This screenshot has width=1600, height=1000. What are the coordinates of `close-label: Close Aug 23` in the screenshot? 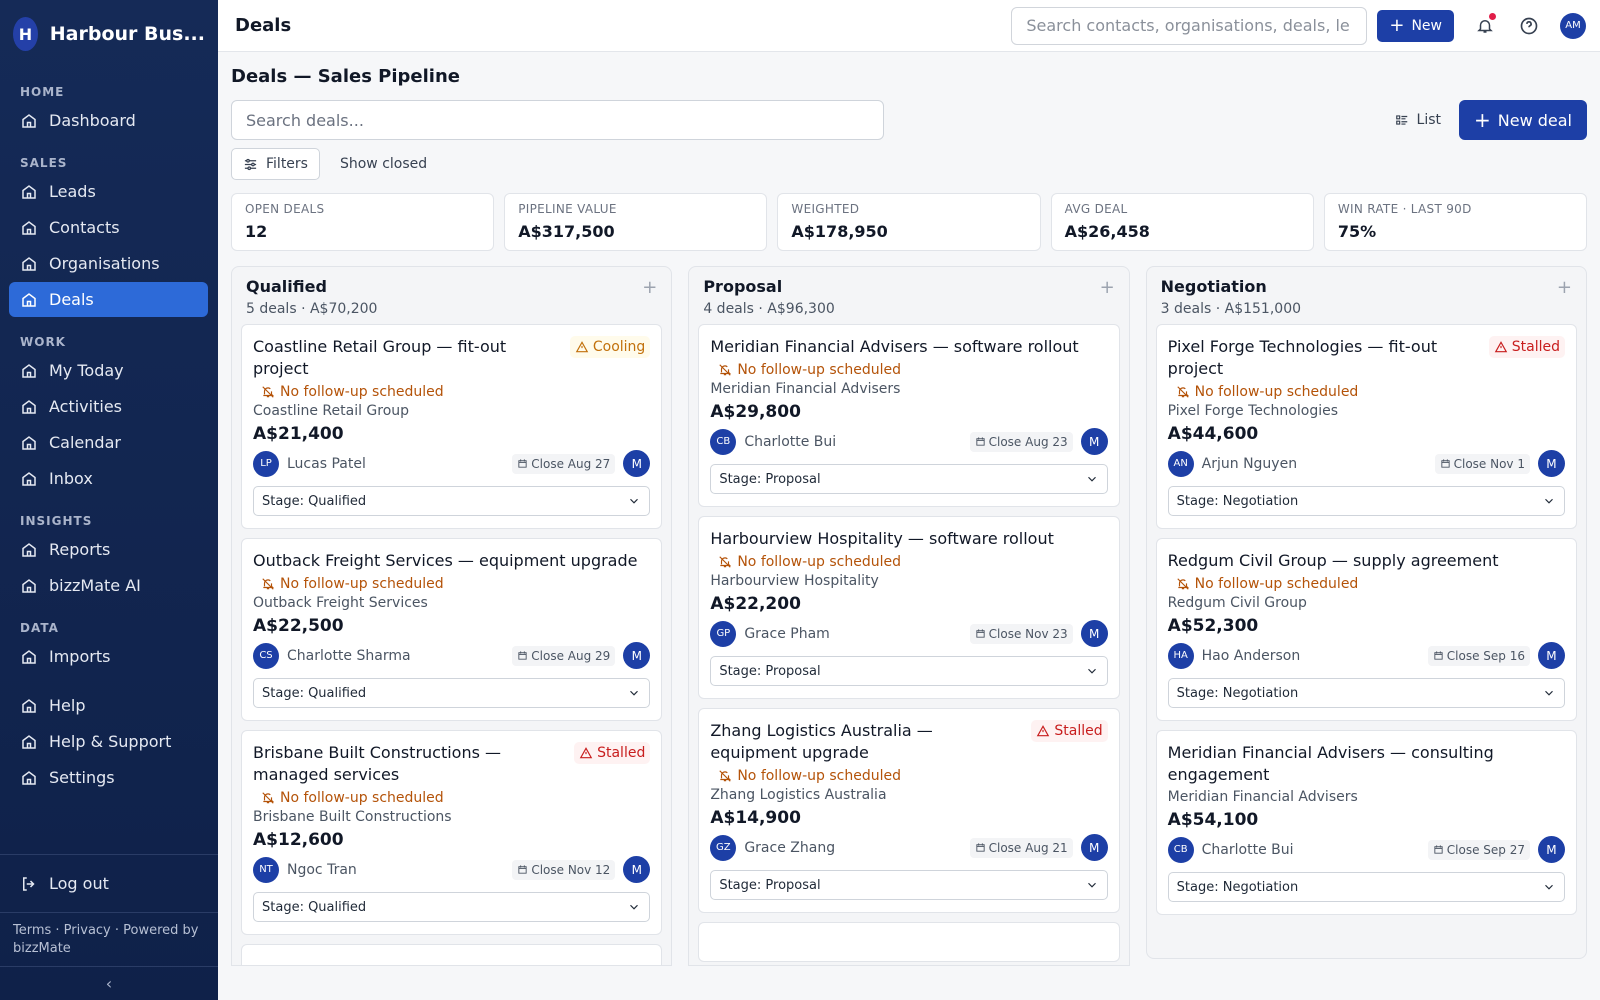 It's located at (1028, 441).